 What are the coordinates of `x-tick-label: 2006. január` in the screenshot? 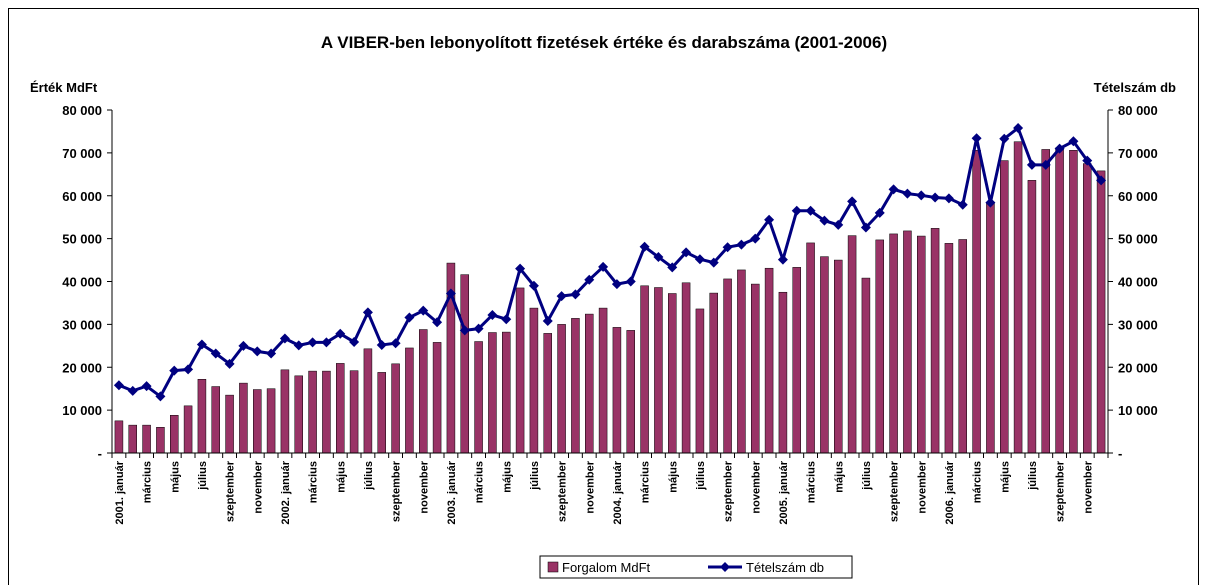 It's located at (950, 492).